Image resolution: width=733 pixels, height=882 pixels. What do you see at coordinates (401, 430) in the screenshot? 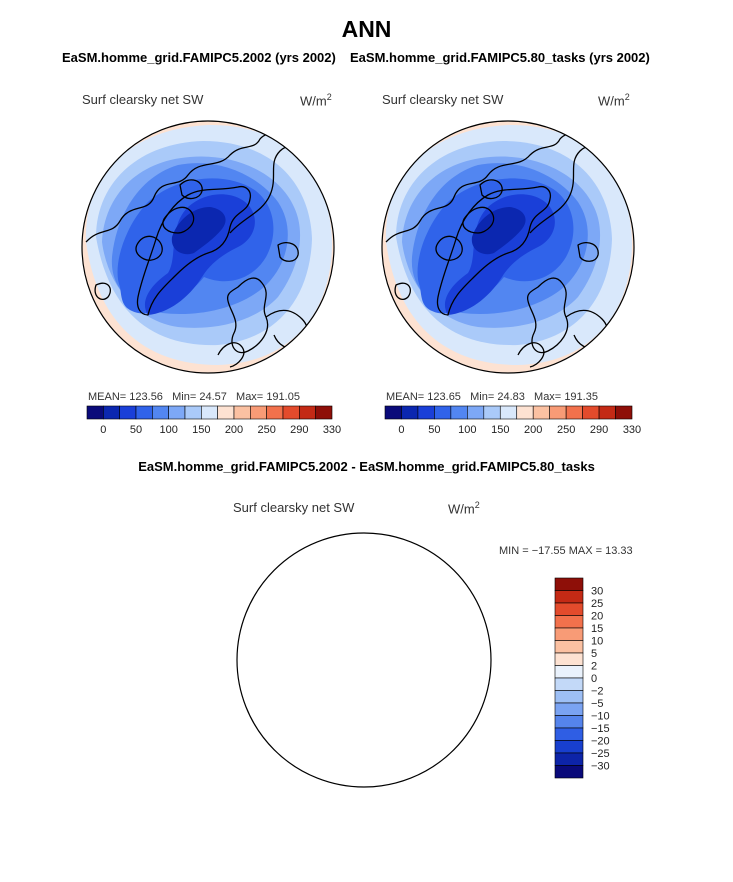
I see `colorbar-right-tick-label: 0` at bounding box center [401, 430].